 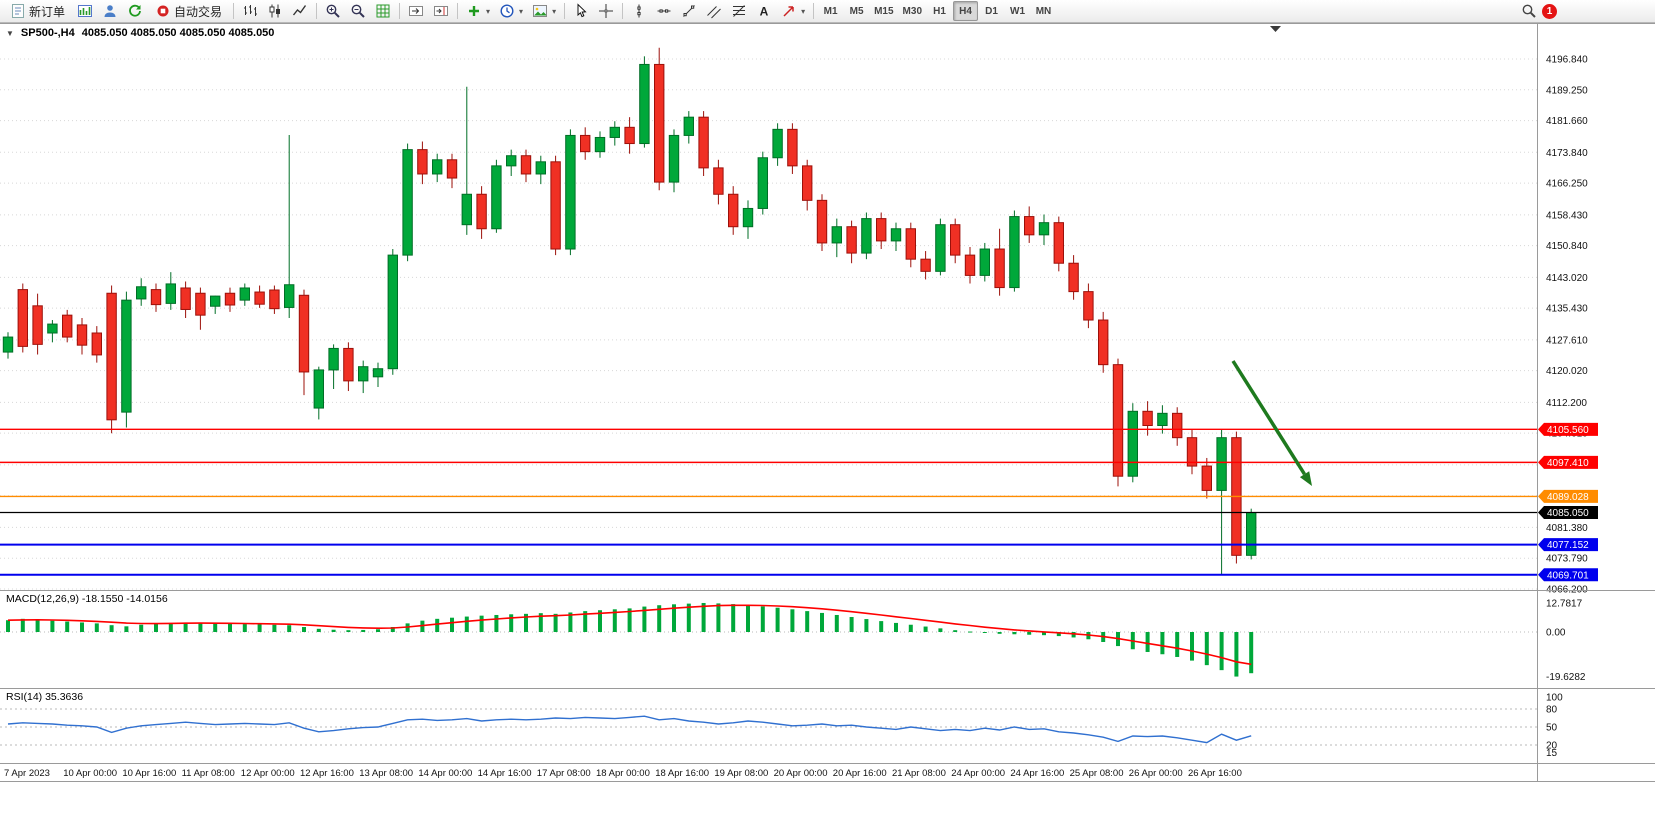 I want to click on svg-text: 4077.152, so click(x=1568, y=545).